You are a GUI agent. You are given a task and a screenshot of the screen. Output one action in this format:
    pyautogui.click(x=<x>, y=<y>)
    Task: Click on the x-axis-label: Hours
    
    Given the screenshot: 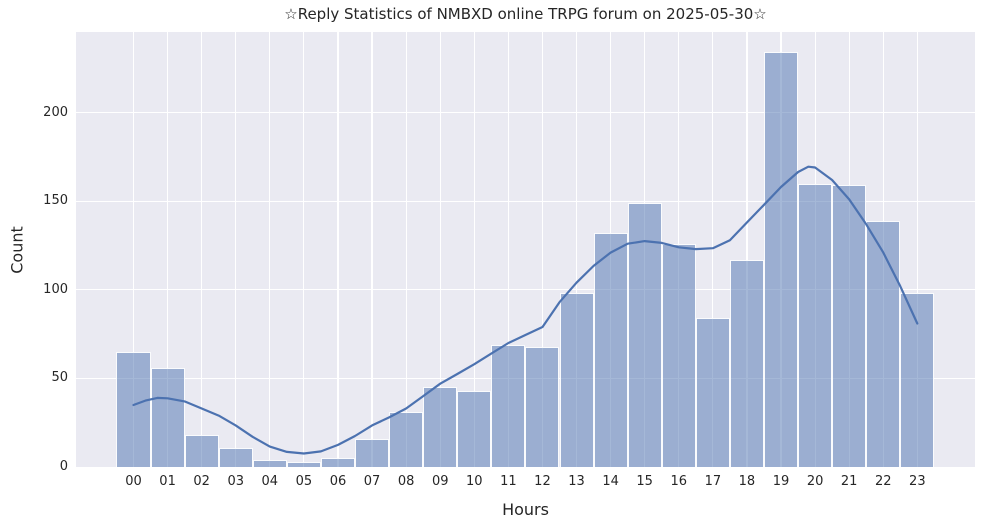 What is the action you would take?
    pyautogui.click(x=525, y=509)
    